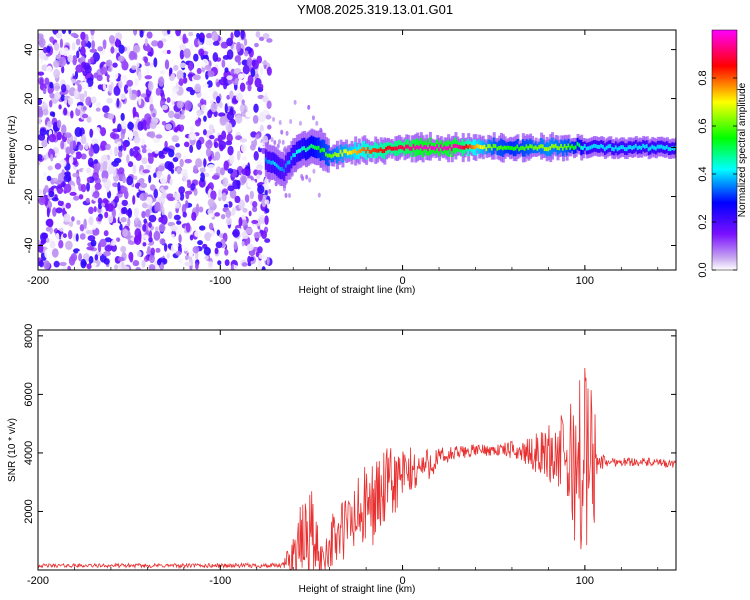 The height and width of the screenshot is (600, 750). Describe the element at coordinates (375, 9) in the screenshot. I see `chart-title: YM08.2025.319.13.01.G01` at that location.